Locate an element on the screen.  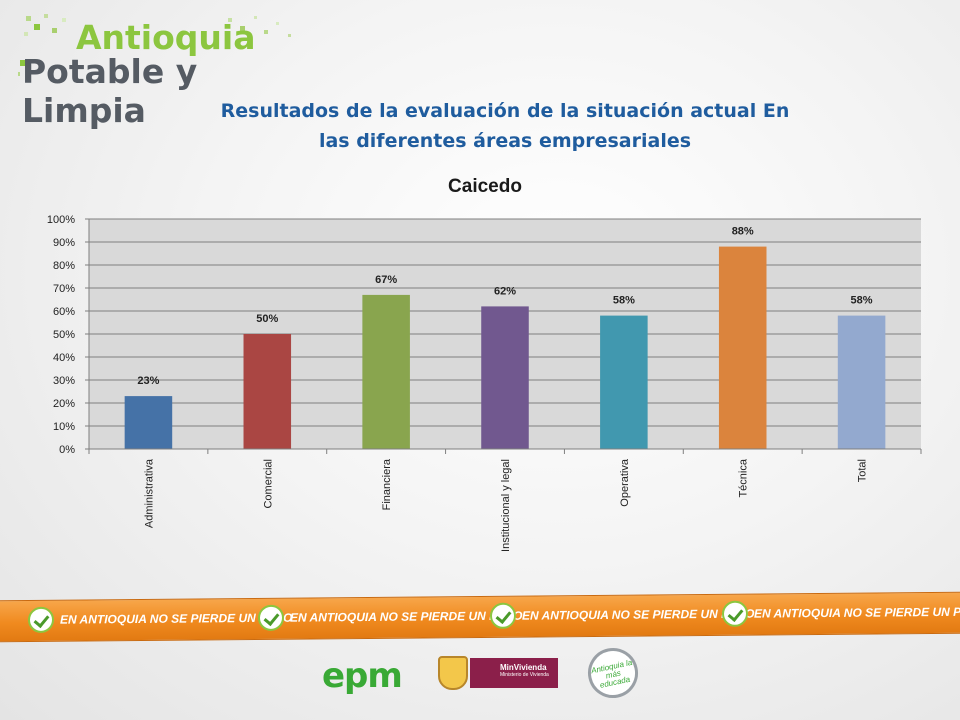
minvivienda-subtitle: Ministerio de Vivienda is located at coordinates (524, 675).